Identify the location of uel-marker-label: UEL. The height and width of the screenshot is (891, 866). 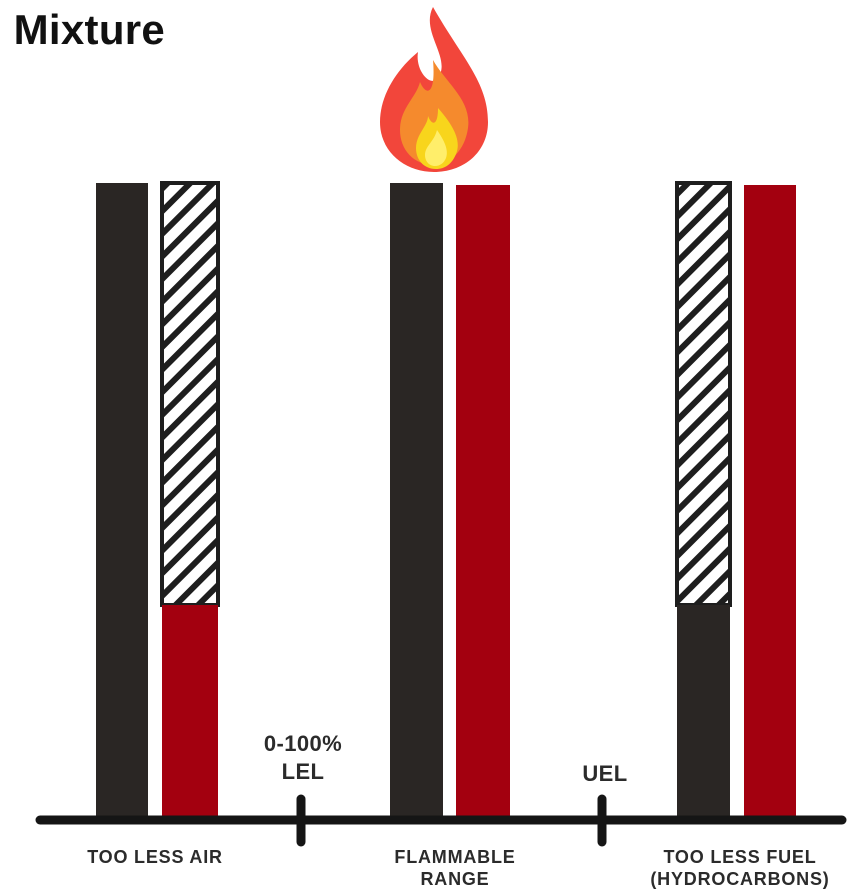
(605, 774).